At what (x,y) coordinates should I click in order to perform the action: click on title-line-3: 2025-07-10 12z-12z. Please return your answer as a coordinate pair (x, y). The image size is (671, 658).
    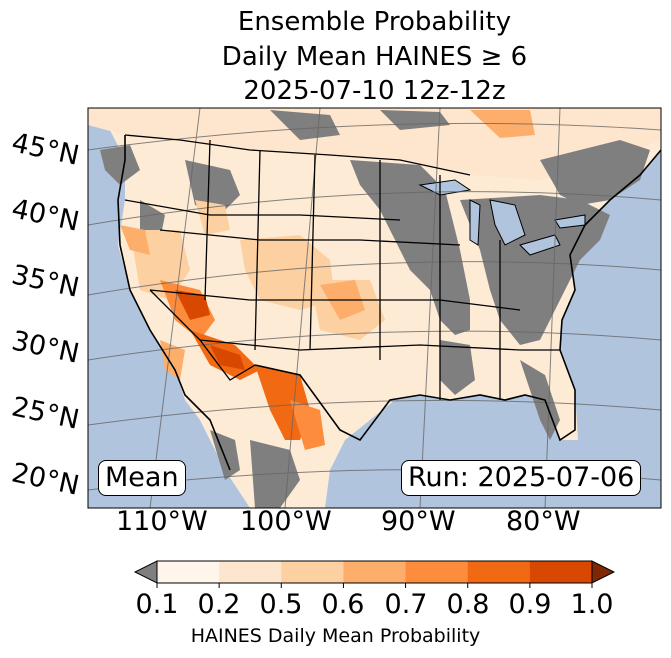
    Looking at the image, I should click on (374, 91).